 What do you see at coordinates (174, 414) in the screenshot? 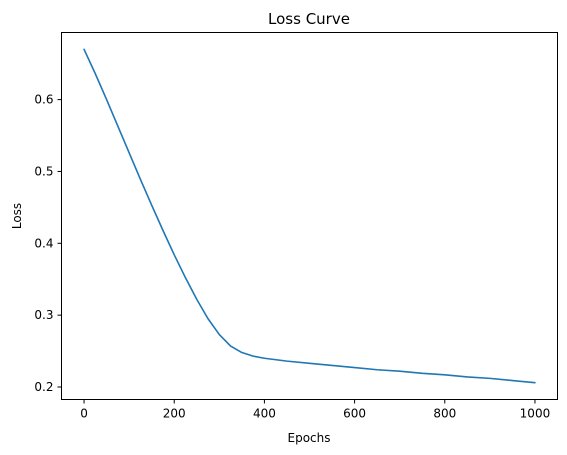
I see `x-tick-label: 200` at bounding box center [174, 414].